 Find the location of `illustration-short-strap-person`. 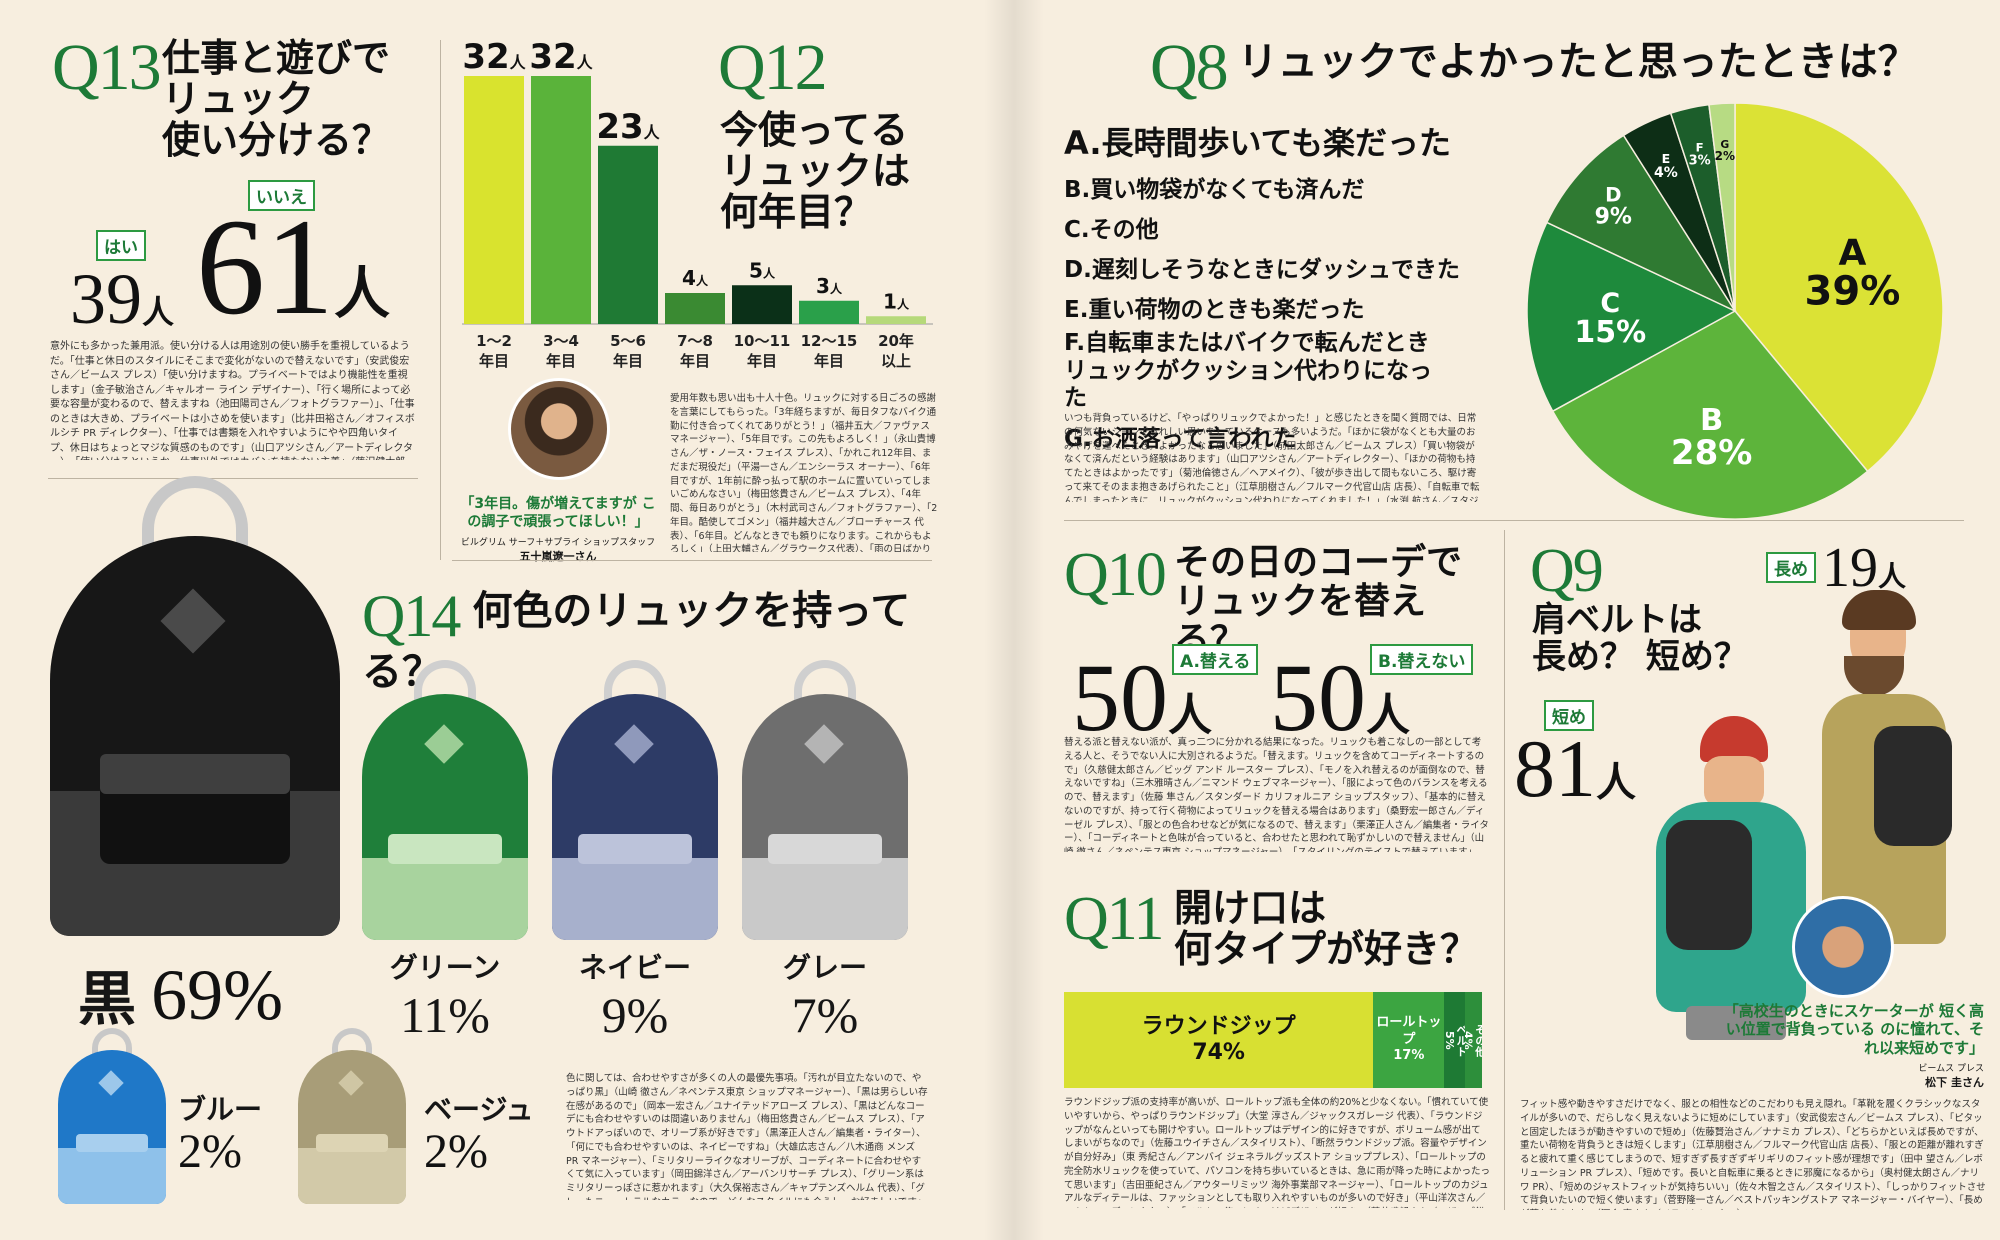

illustration-short-strap-person is located at coordinates (1731, 881).